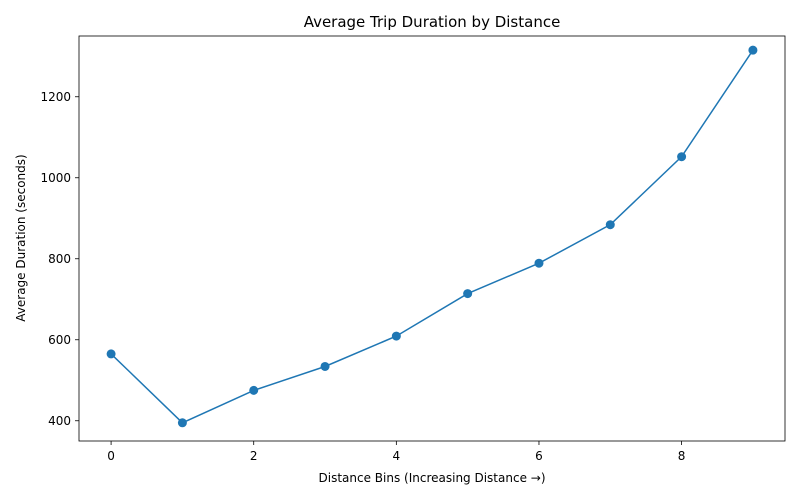 The image size is (800, 500). I want to click on y-tick-label: 400, so click(59, 421).